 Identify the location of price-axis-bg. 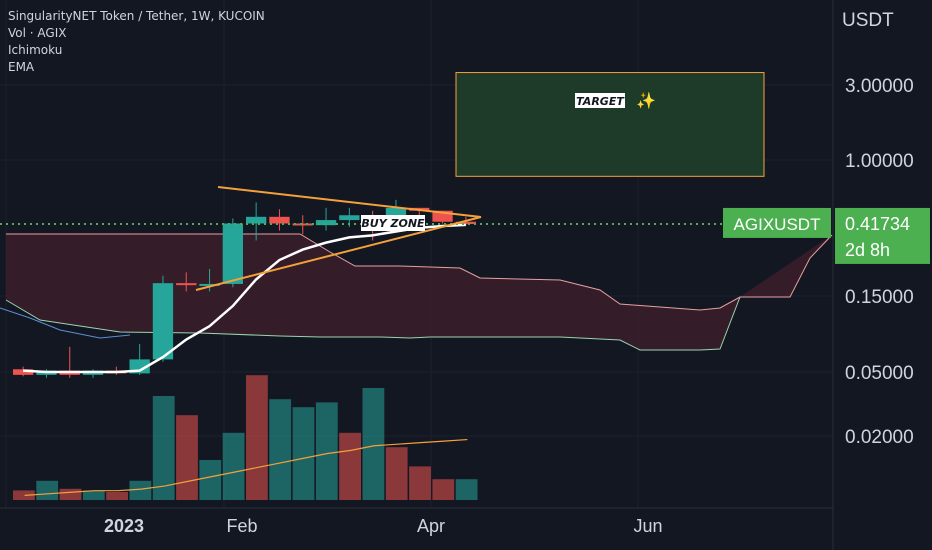
(882, 275).